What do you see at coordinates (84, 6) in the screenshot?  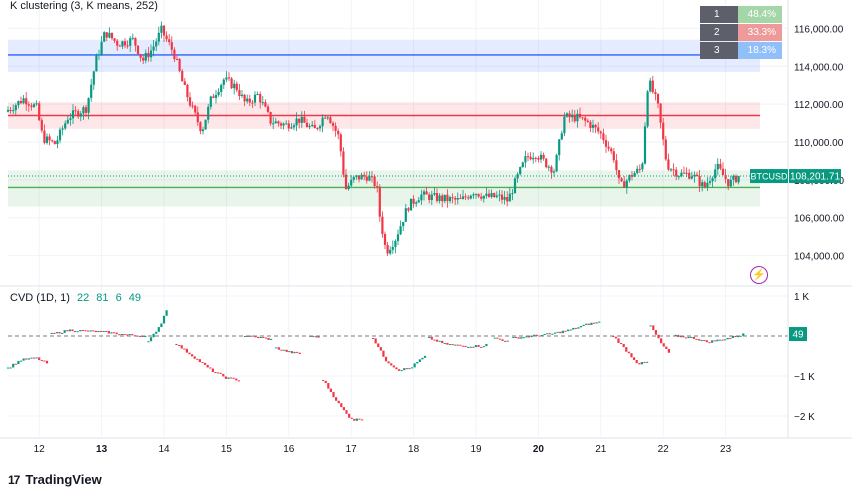 I see `main-study-title: K clustering (3, K means, 252)` at bounding box center [84, 6].